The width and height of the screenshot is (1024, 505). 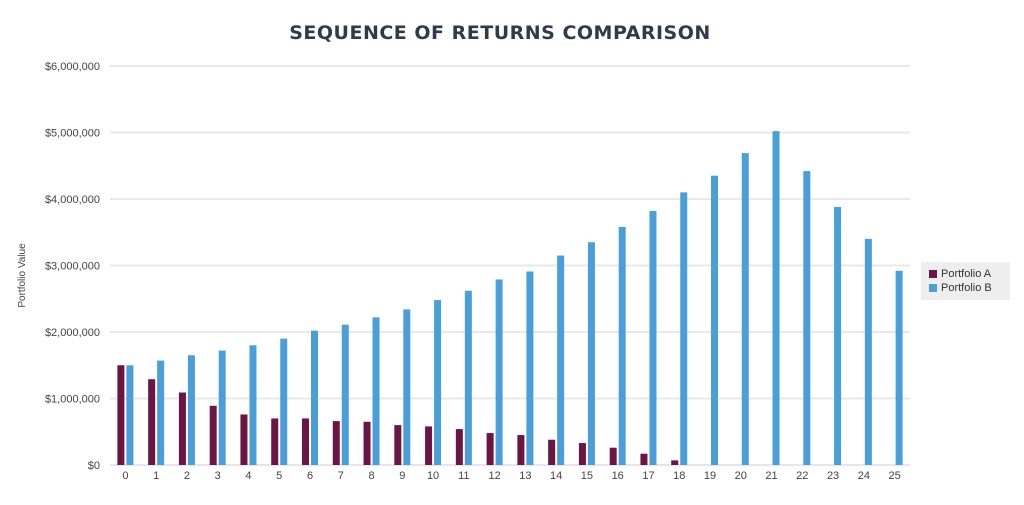 I want to click on x-tick-label: 19, so click(x=710, y=476).